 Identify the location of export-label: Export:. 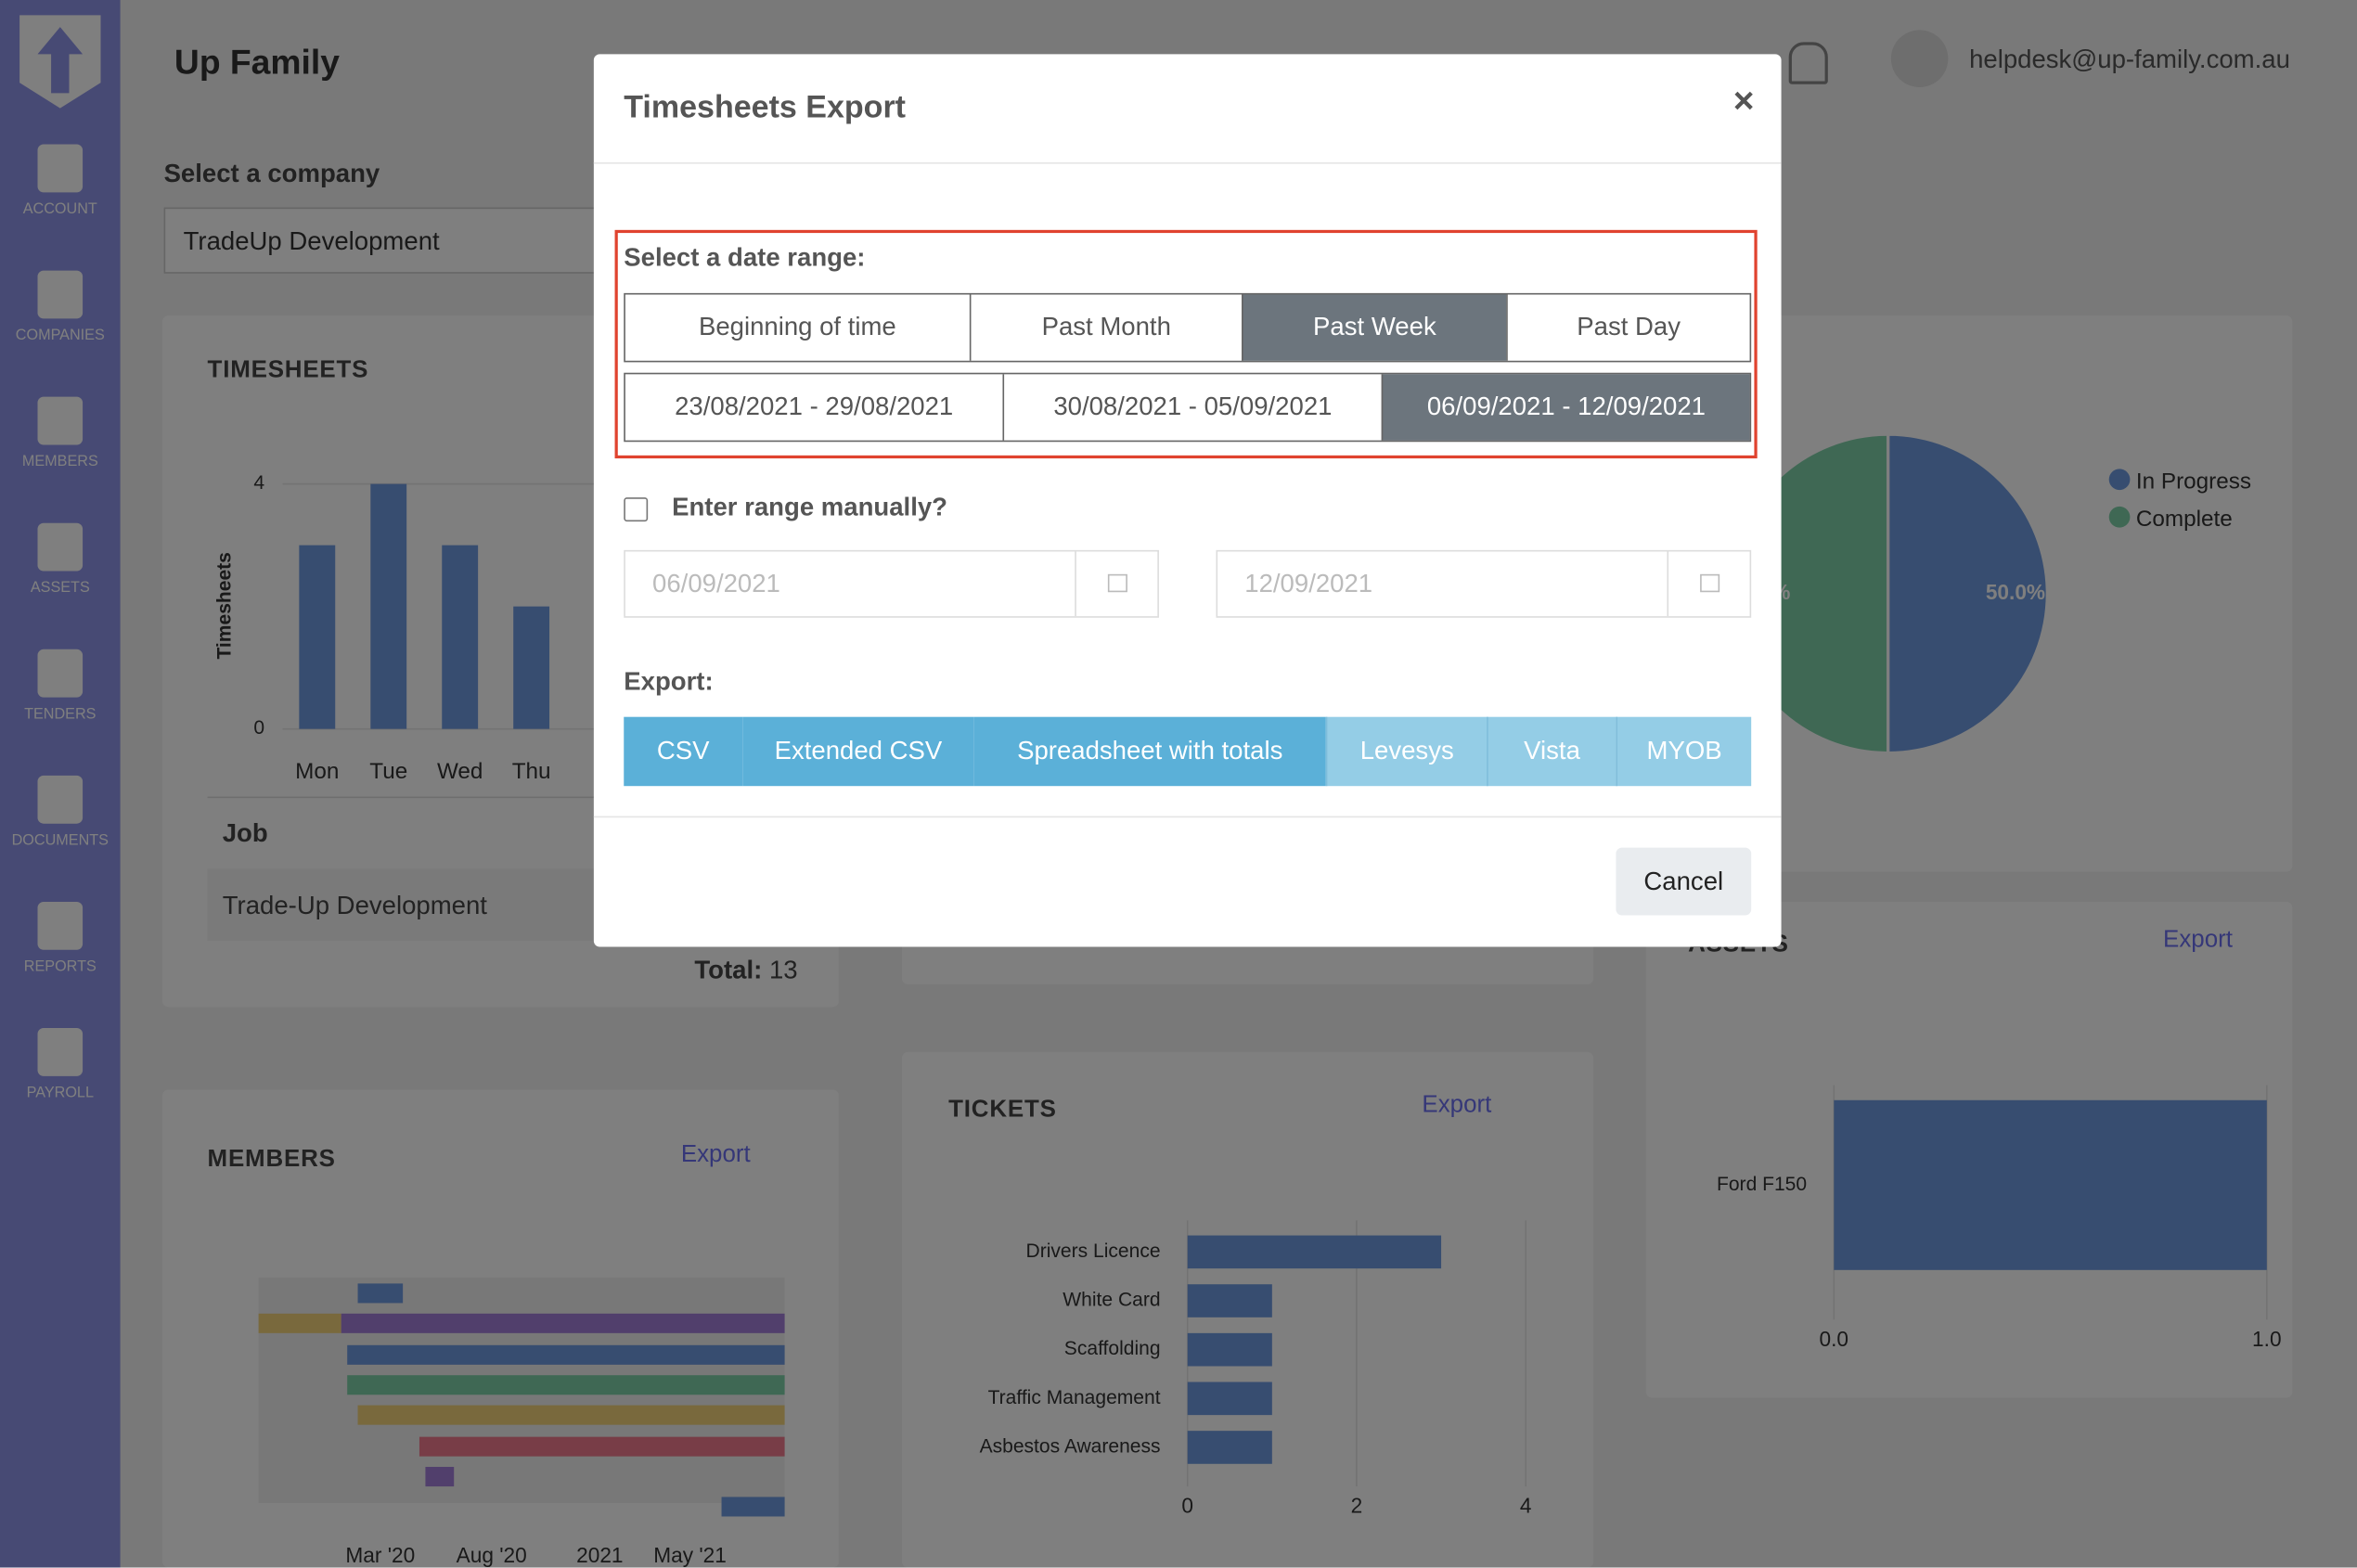
(669, 682).